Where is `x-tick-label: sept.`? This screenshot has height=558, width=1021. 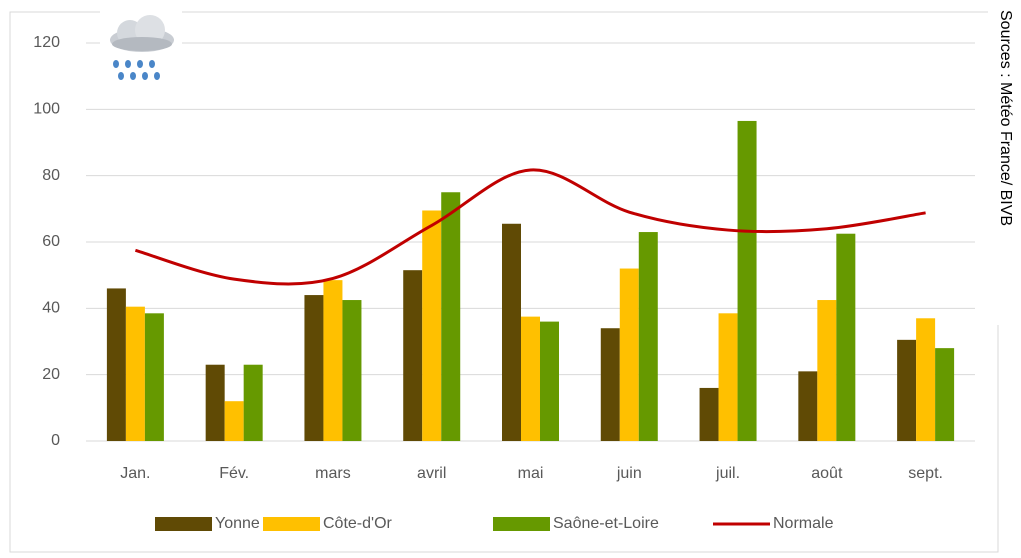
x-tick-label: sept. is located at coordinates (925, 473).